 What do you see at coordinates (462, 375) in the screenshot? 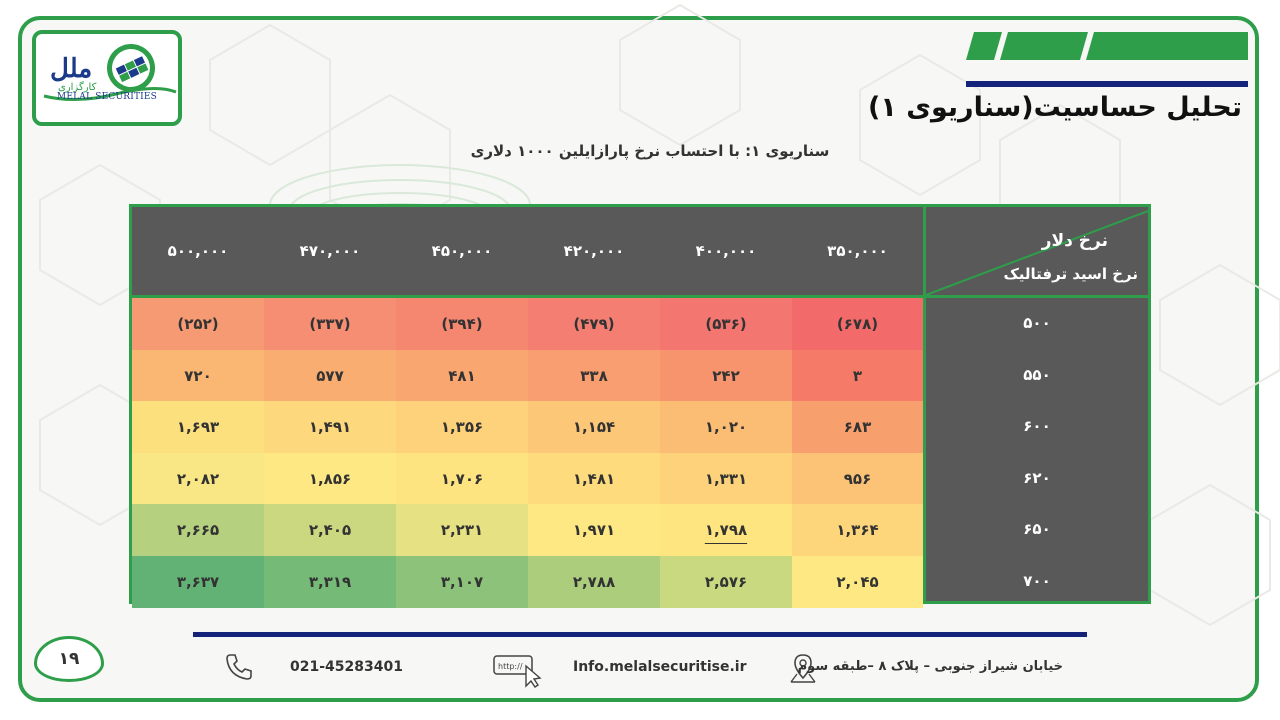
I see `table-cell: ۴۸۱` at bounding box center [462, 375].